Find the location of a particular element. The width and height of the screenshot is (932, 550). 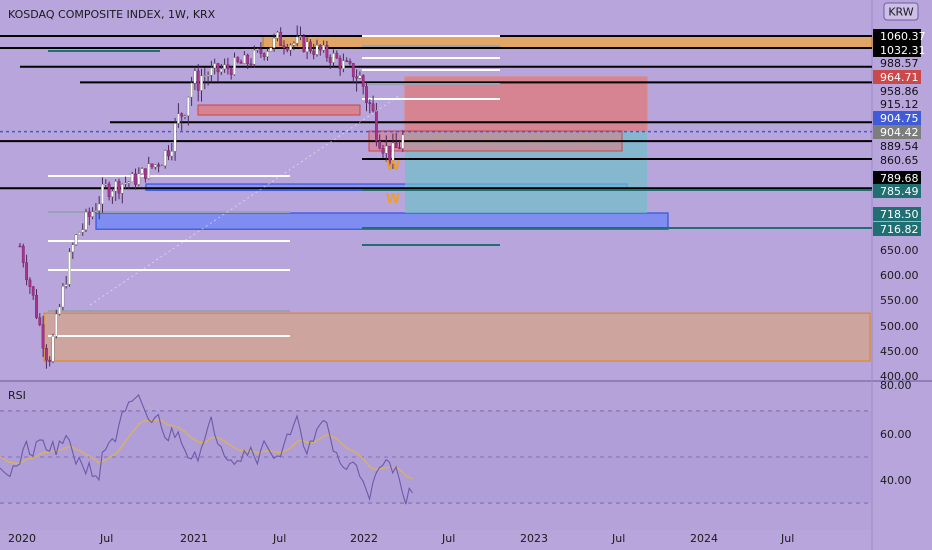

currency-badge is located at coordinates (901, 11).